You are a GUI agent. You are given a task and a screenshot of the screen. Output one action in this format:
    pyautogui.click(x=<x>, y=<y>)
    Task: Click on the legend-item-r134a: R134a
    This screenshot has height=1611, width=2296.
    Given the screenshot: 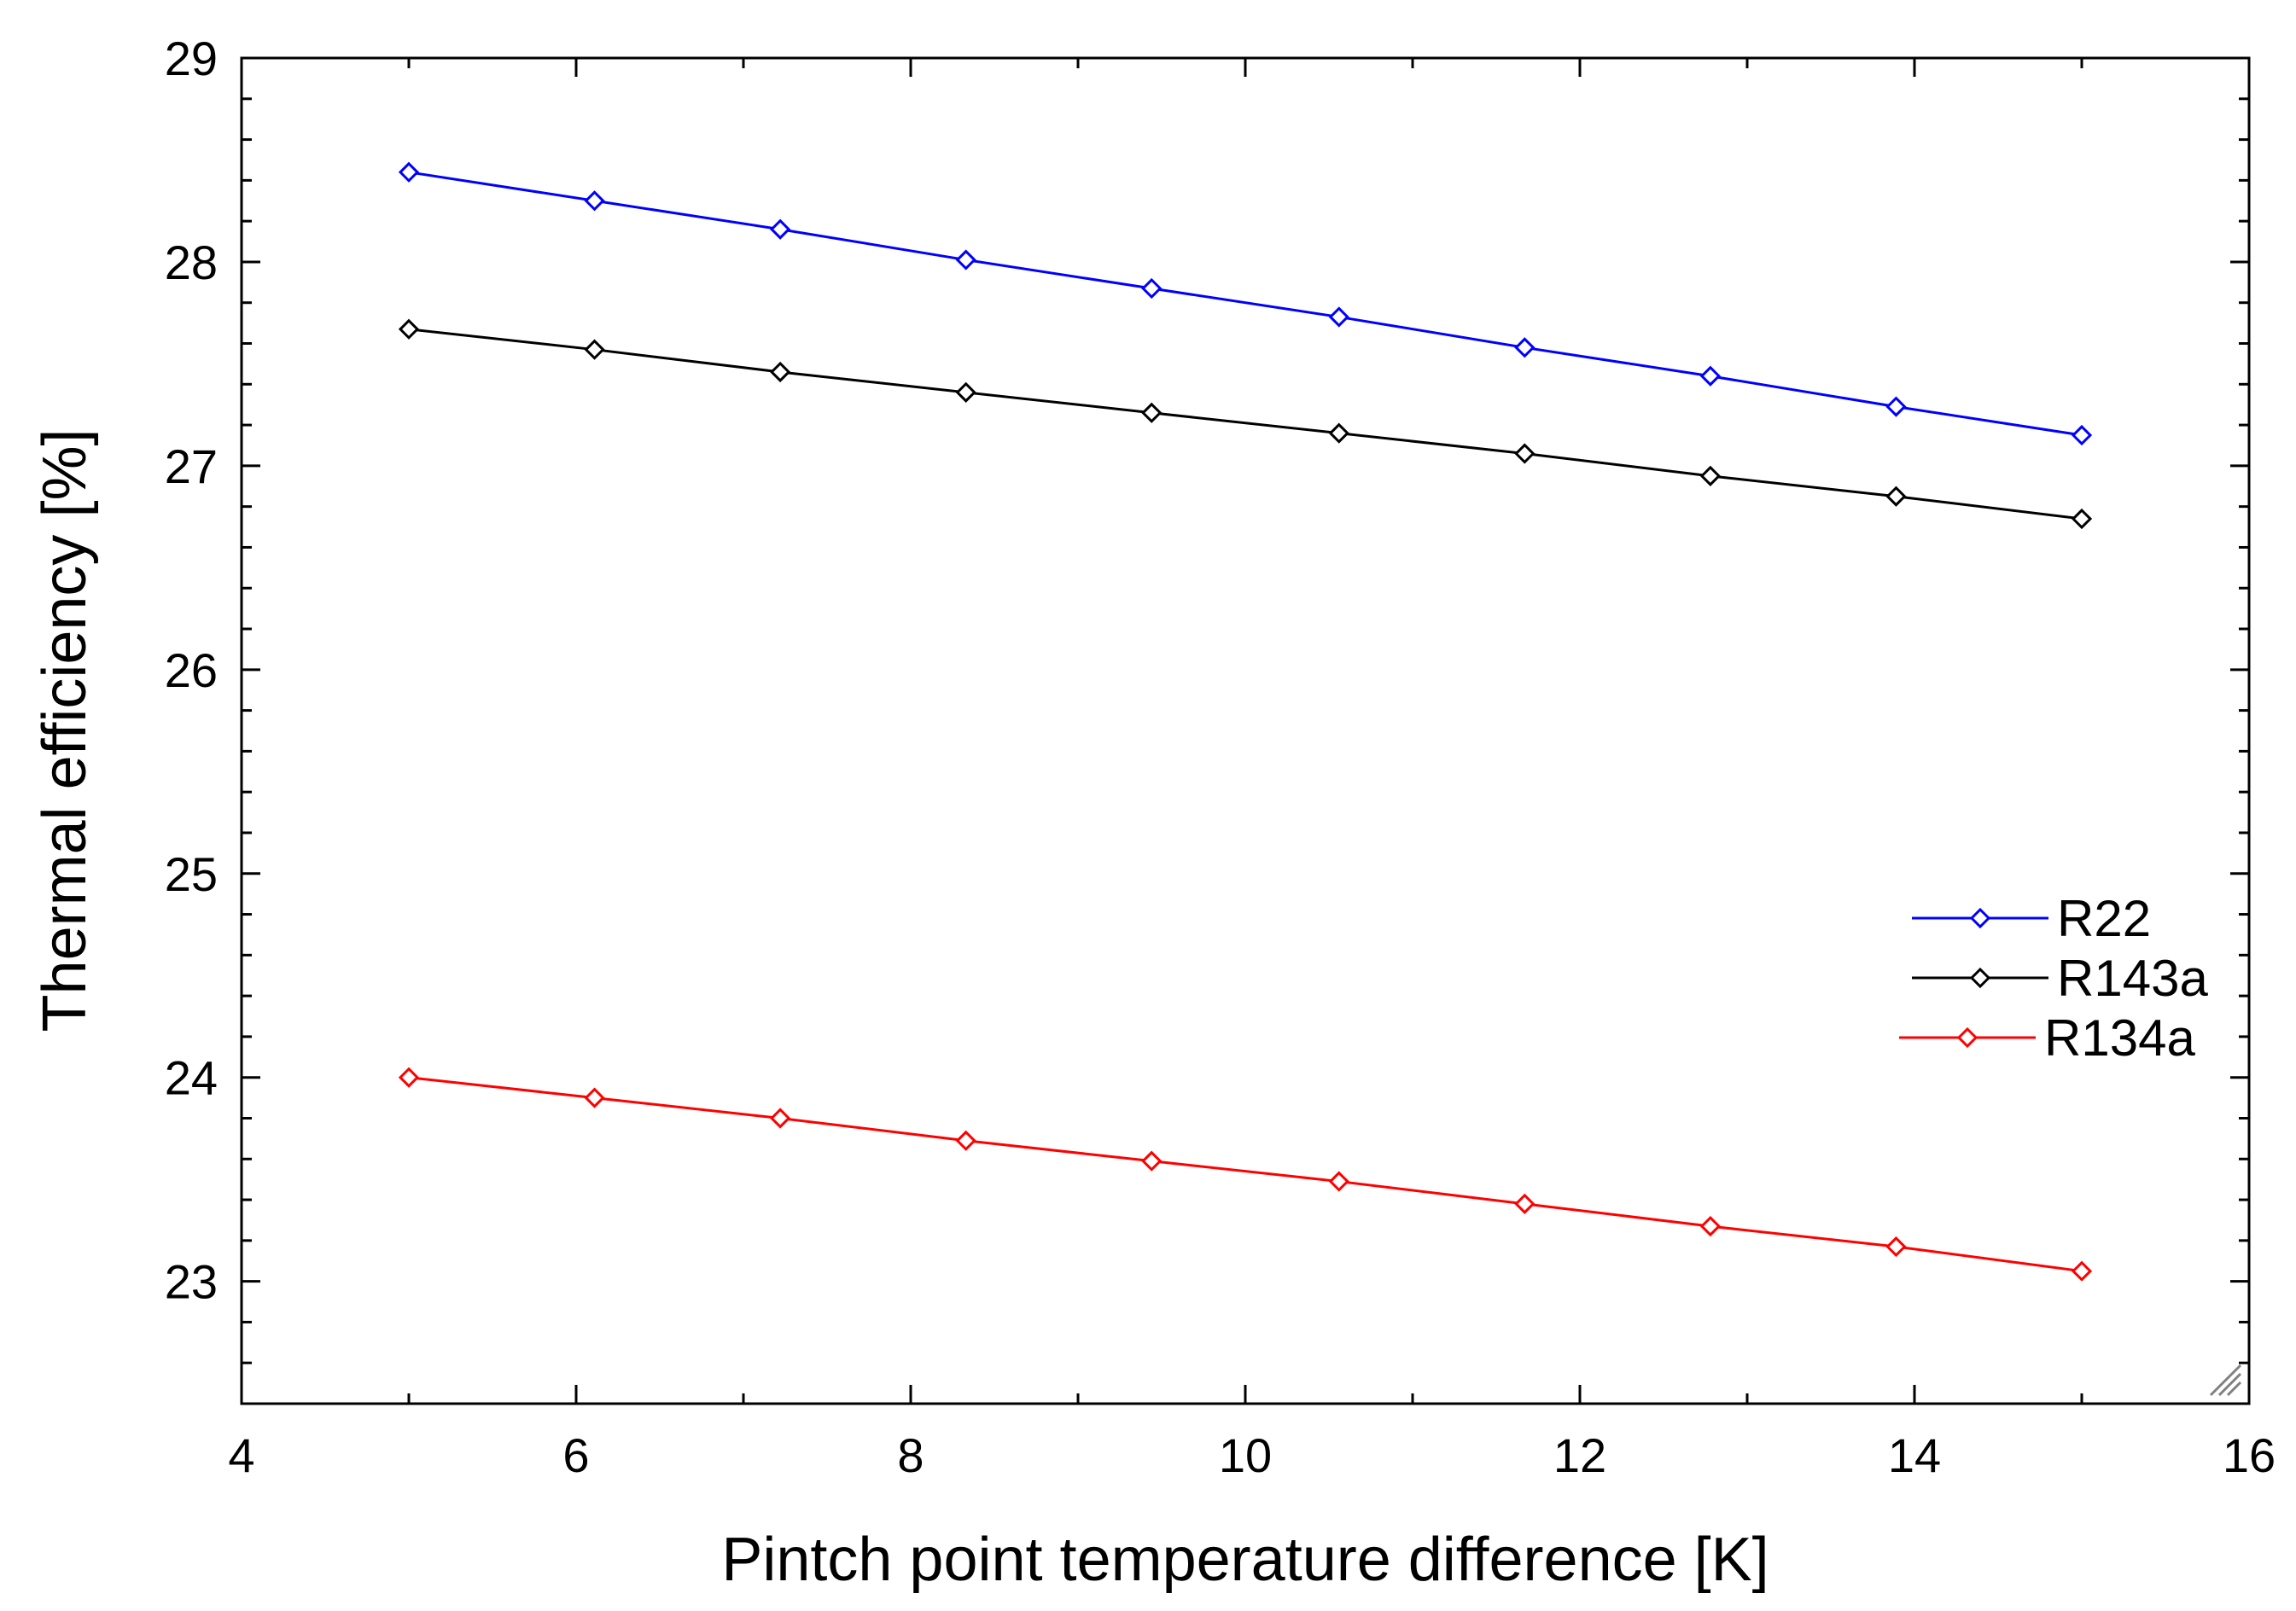 What is the action you would take?
    pyautogui.click(x=2047, y=1038)
    